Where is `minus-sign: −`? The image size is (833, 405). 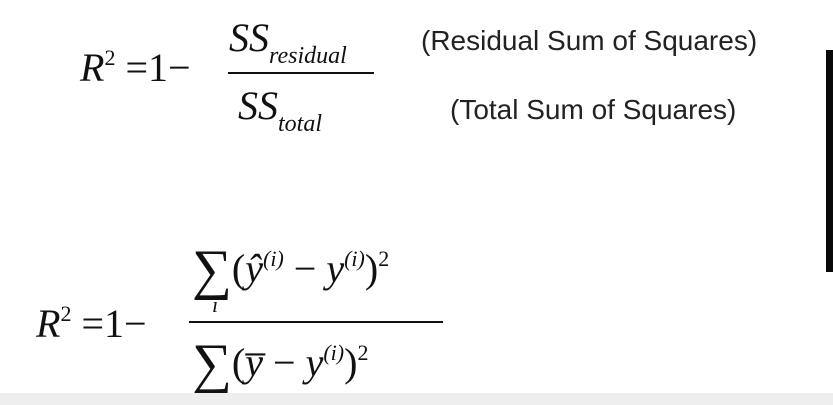 minus-sign: − is located at coordinates (305, 268).